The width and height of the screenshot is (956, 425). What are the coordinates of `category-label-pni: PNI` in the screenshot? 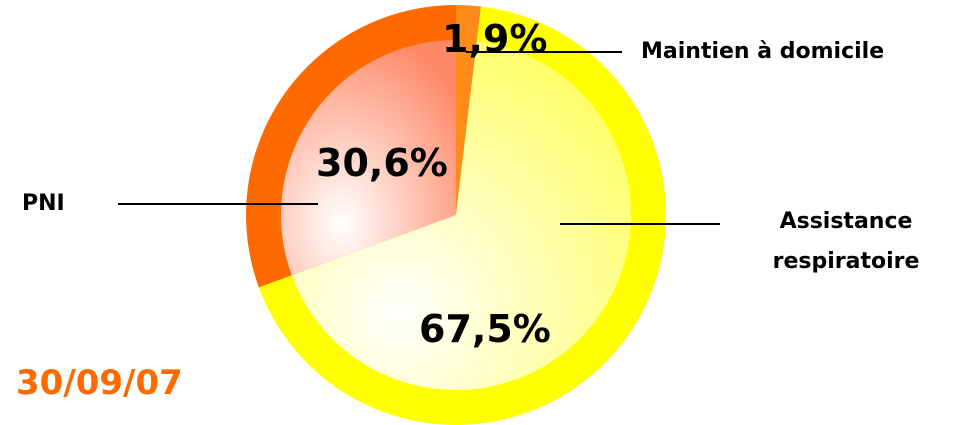 It's located at (43, 203).